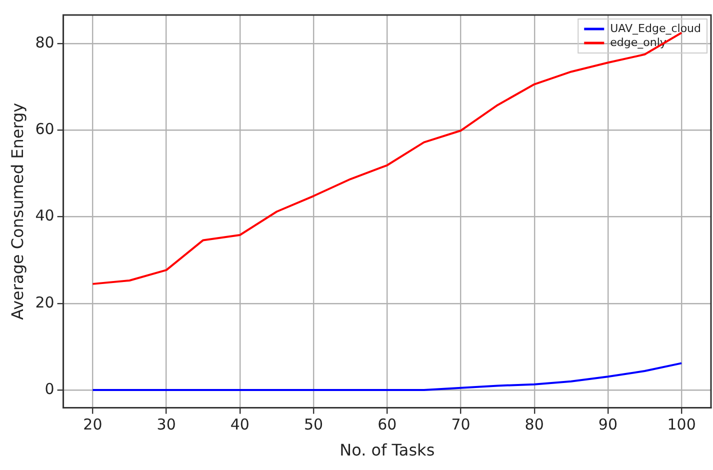  I want to click on x-tick-label: 30, so click(166, 425).